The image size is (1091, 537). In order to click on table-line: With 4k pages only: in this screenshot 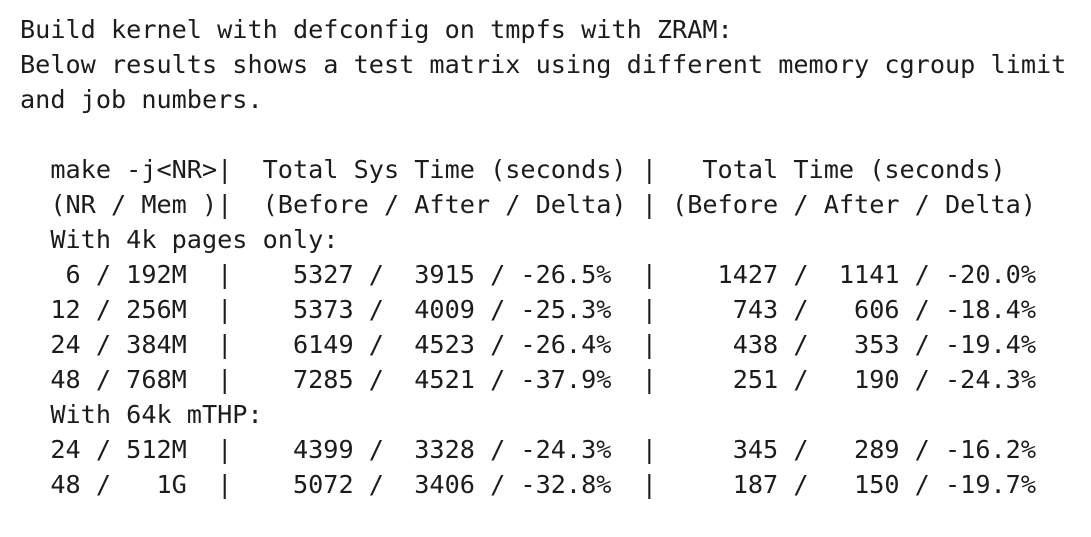, I will do `click(179, 239)`.